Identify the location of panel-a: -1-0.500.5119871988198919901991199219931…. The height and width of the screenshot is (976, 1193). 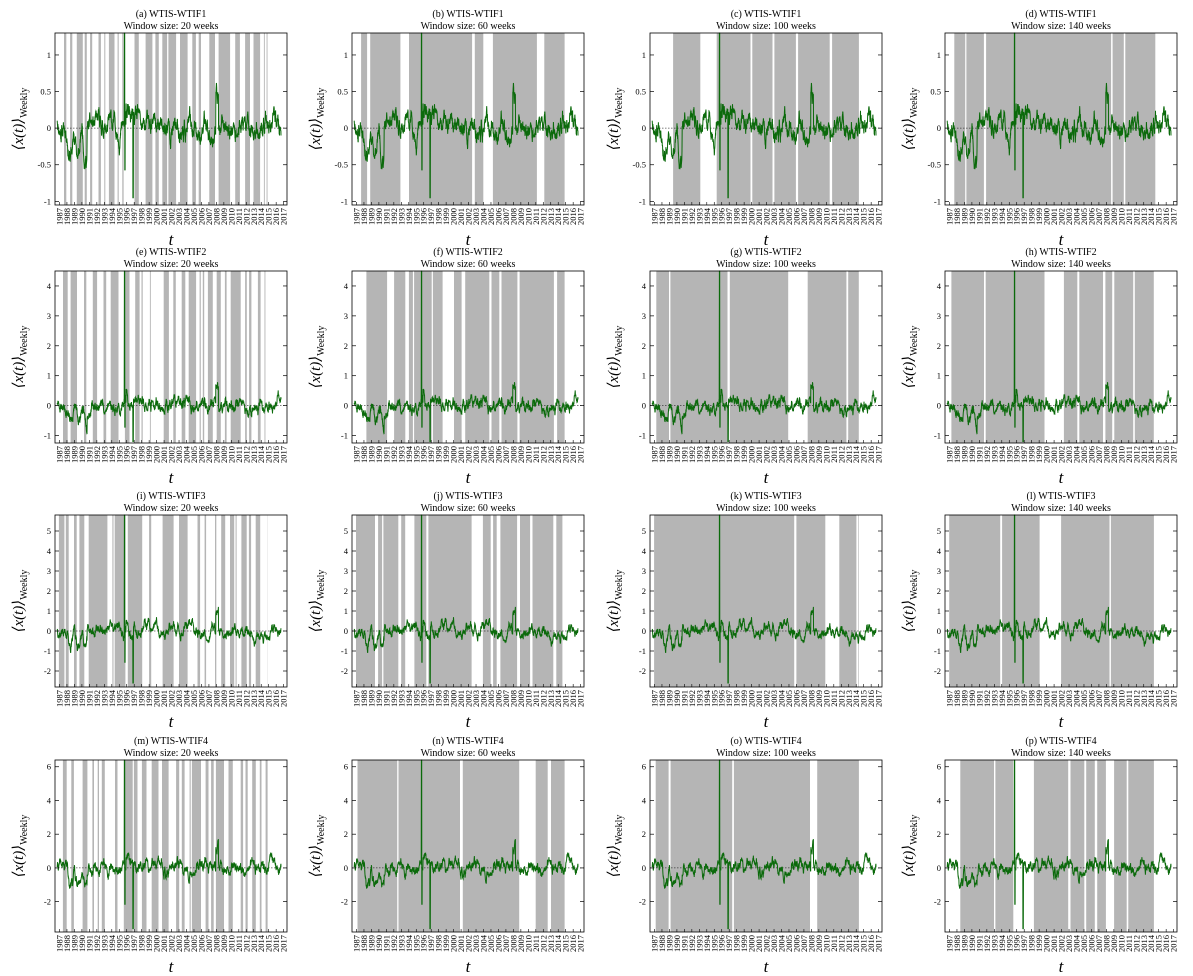
(150, 129).